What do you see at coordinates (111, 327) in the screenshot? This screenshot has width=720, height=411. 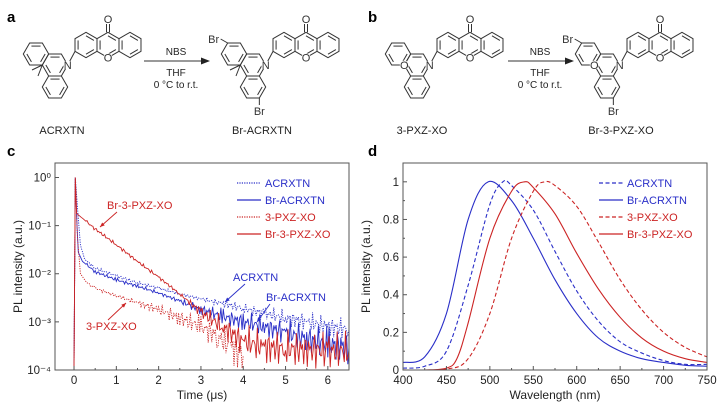 I see `curve-annotation: 3-PXZ-XO` at bounding box center [111, 327].